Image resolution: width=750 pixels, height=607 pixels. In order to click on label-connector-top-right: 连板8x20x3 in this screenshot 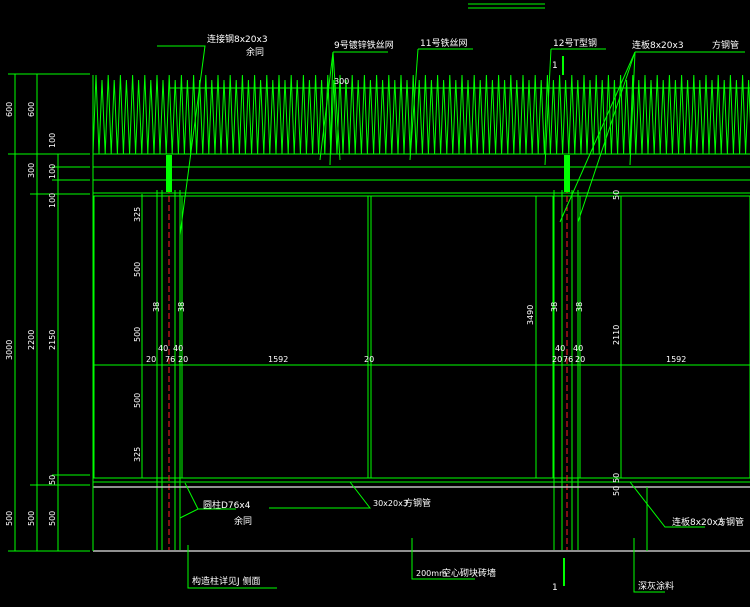, I will do `click(658, 45)`.